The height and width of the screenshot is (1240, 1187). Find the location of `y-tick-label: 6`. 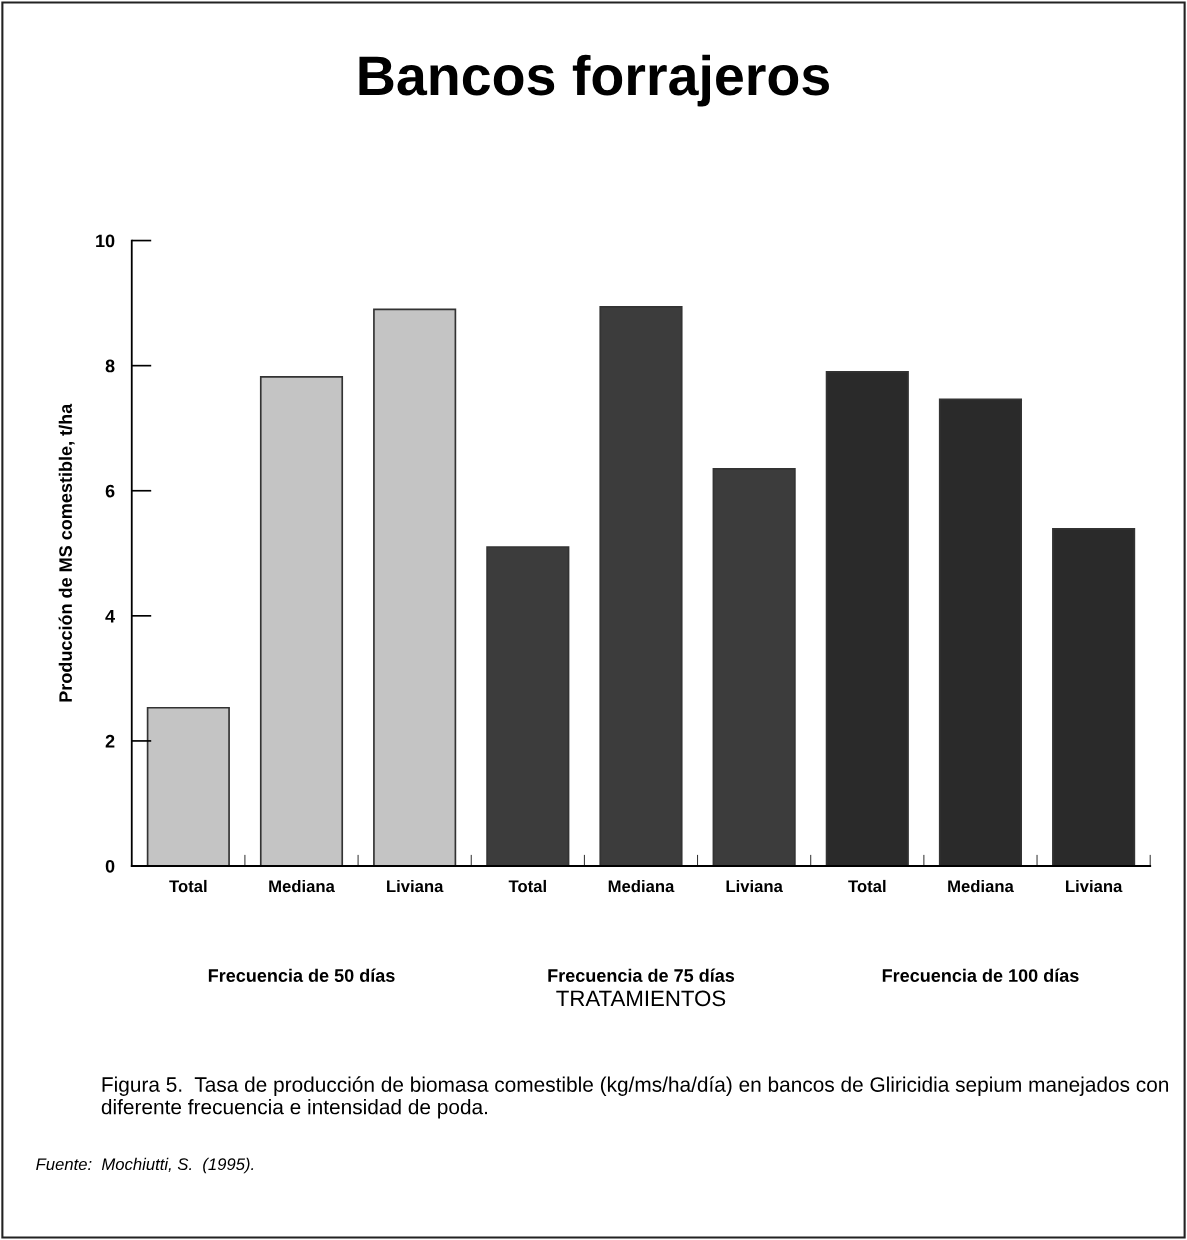

y-tick-label: 6 is located at coordinates (110, 491).